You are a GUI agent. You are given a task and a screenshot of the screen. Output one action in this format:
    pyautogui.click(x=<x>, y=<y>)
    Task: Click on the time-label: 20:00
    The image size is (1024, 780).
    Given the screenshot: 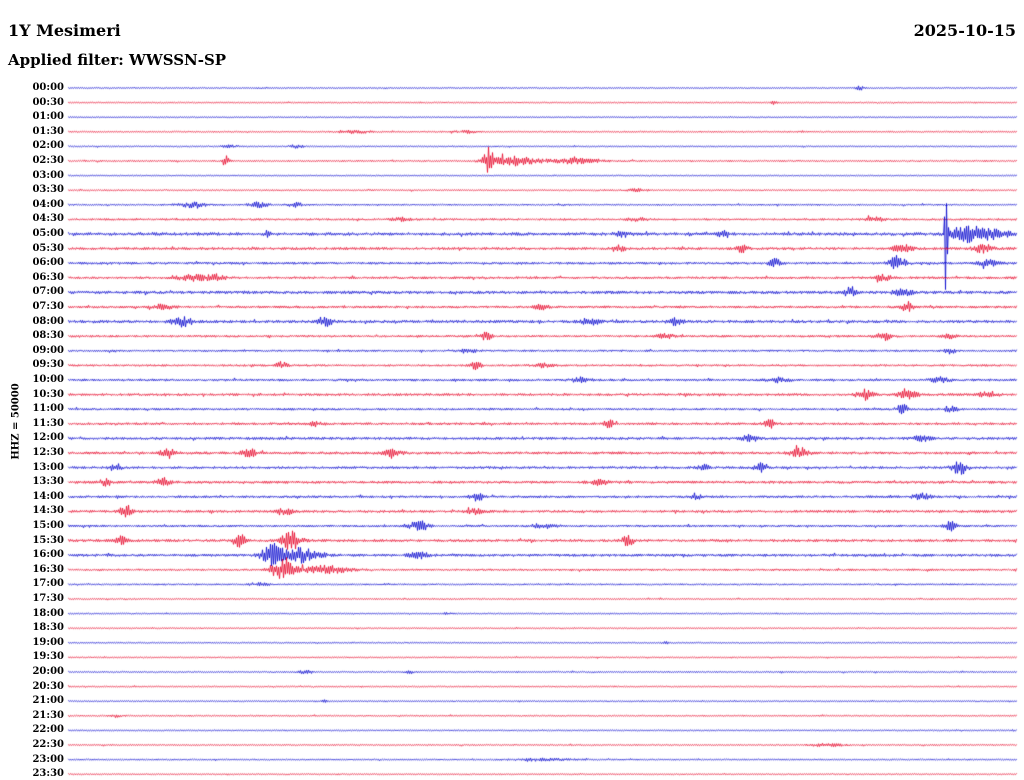 What is the action you would take?
    pyautogui.click(x=48, y=671)
    